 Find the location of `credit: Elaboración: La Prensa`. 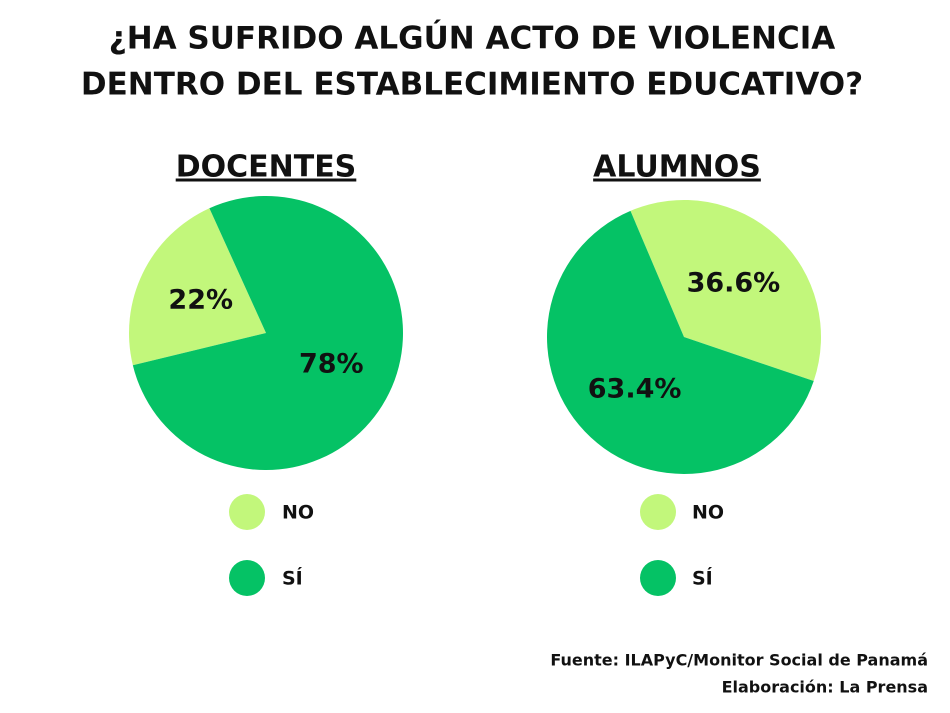

credit: Elaboración: La Prensa is located at coordinates (825, 687).